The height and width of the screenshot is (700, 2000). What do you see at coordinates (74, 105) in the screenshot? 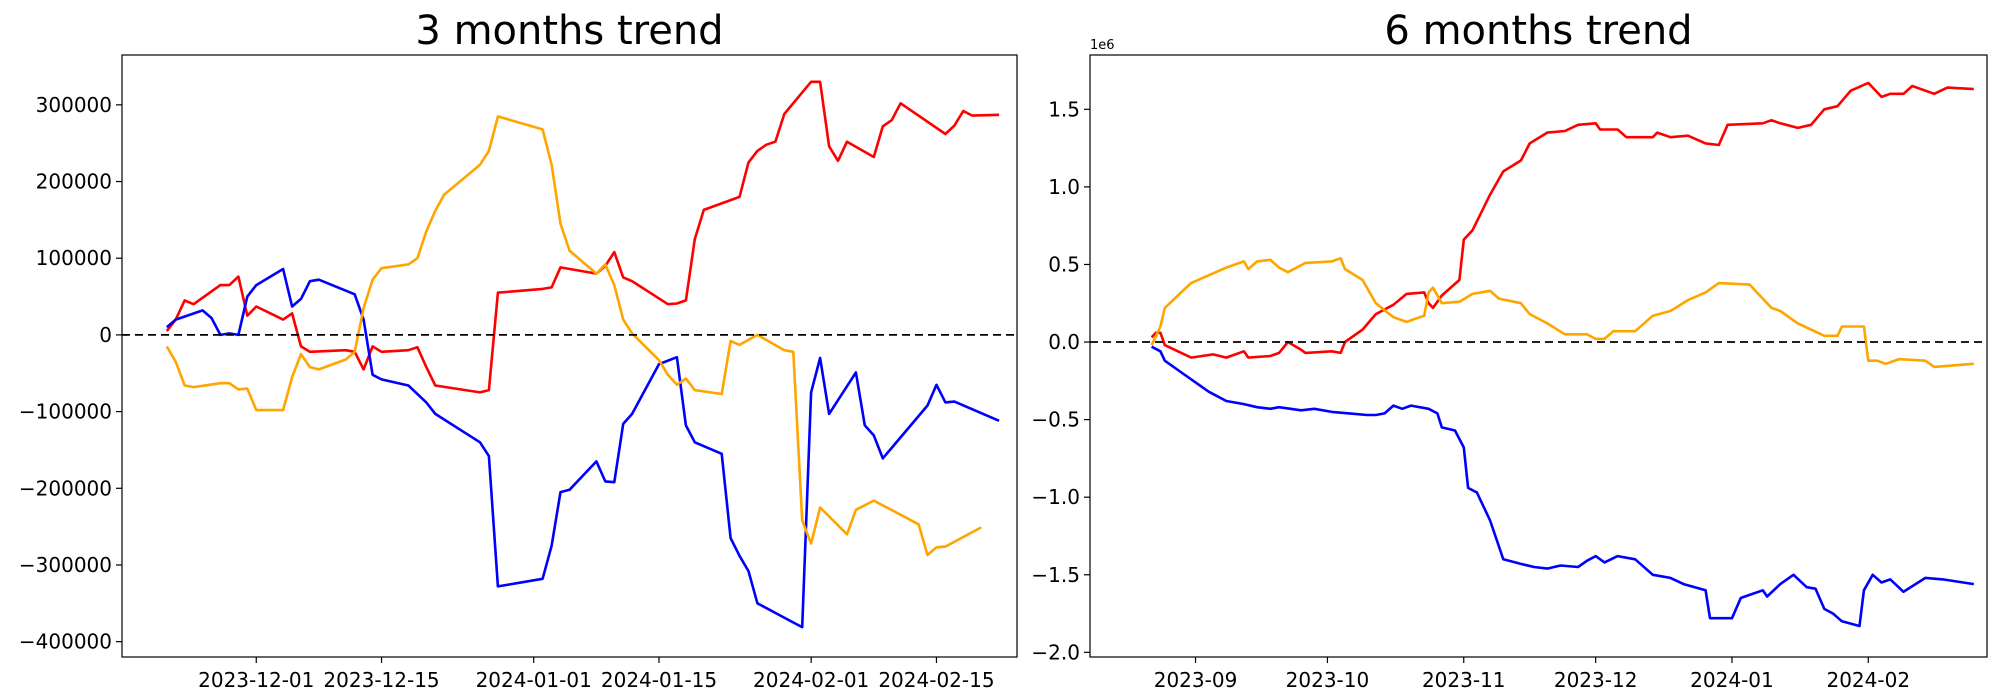
I see `y-tick-label: 300000` at bounding box center [74, 105].